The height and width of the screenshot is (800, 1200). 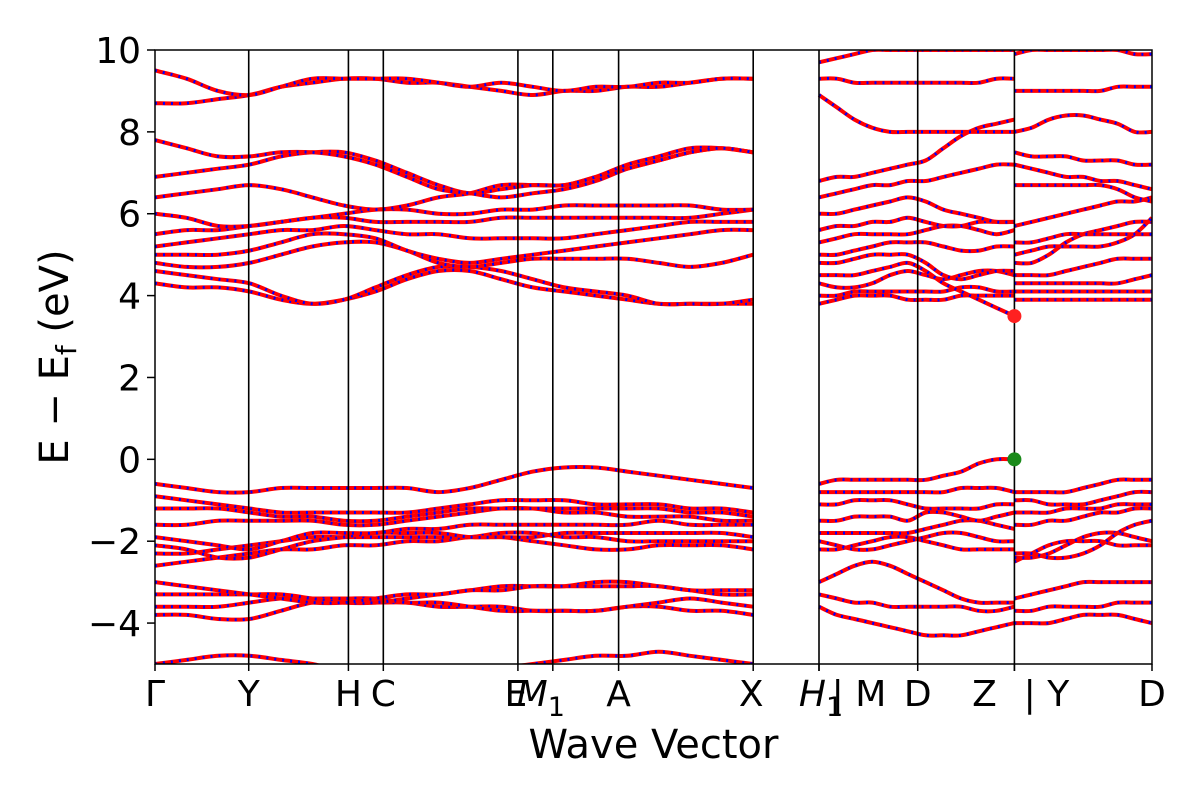 I want to click on x-tick-label: Γ, so click(x=155, y=694).